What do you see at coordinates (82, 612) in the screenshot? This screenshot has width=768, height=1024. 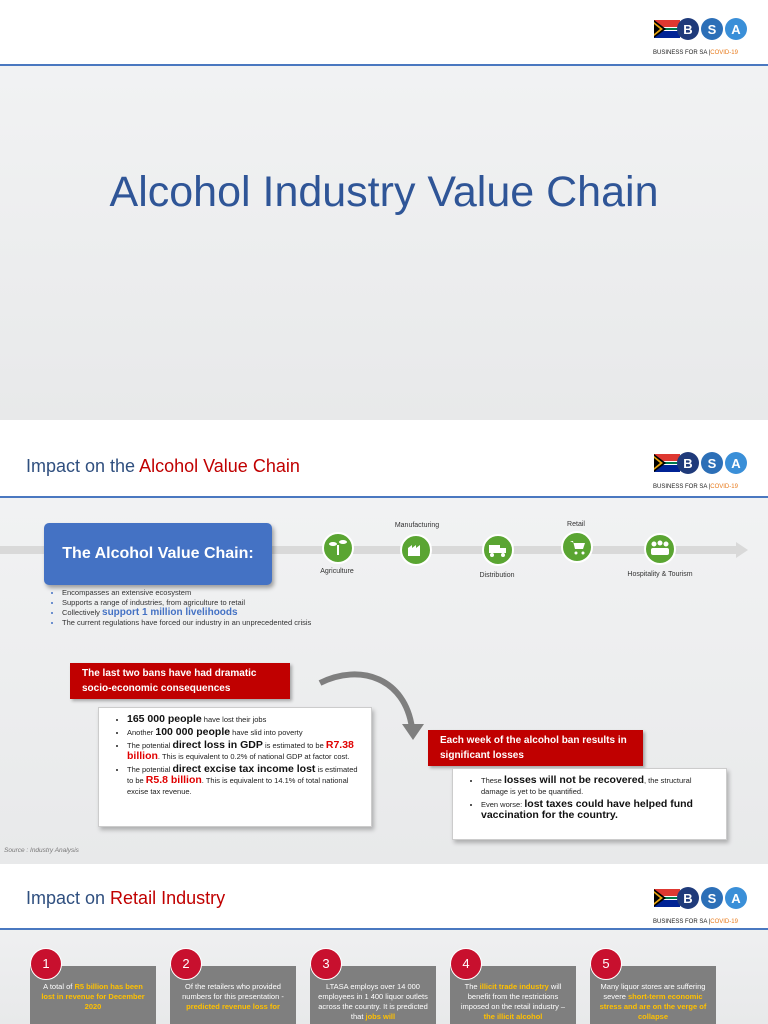 I see `text-run: Collectively` at bounding box center [82, 612].